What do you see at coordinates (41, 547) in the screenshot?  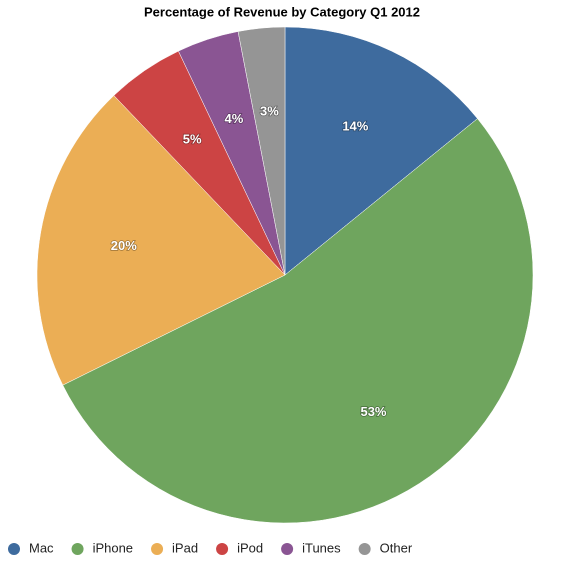 I see `legend-label: Mac` at bounding box center [41, 547].